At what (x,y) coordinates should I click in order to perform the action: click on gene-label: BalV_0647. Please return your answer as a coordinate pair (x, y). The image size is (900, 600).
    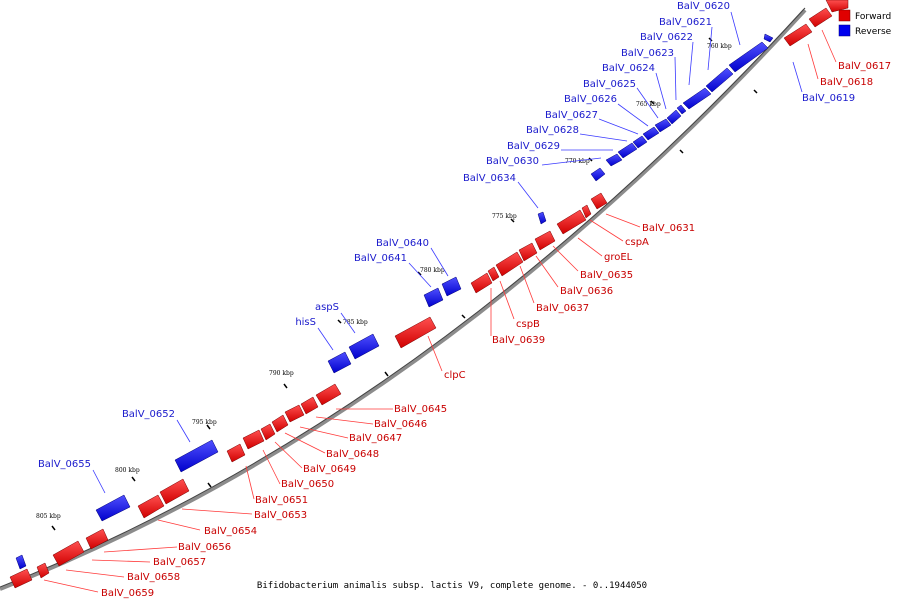
    Looking at the image, I should click on (375, 438).